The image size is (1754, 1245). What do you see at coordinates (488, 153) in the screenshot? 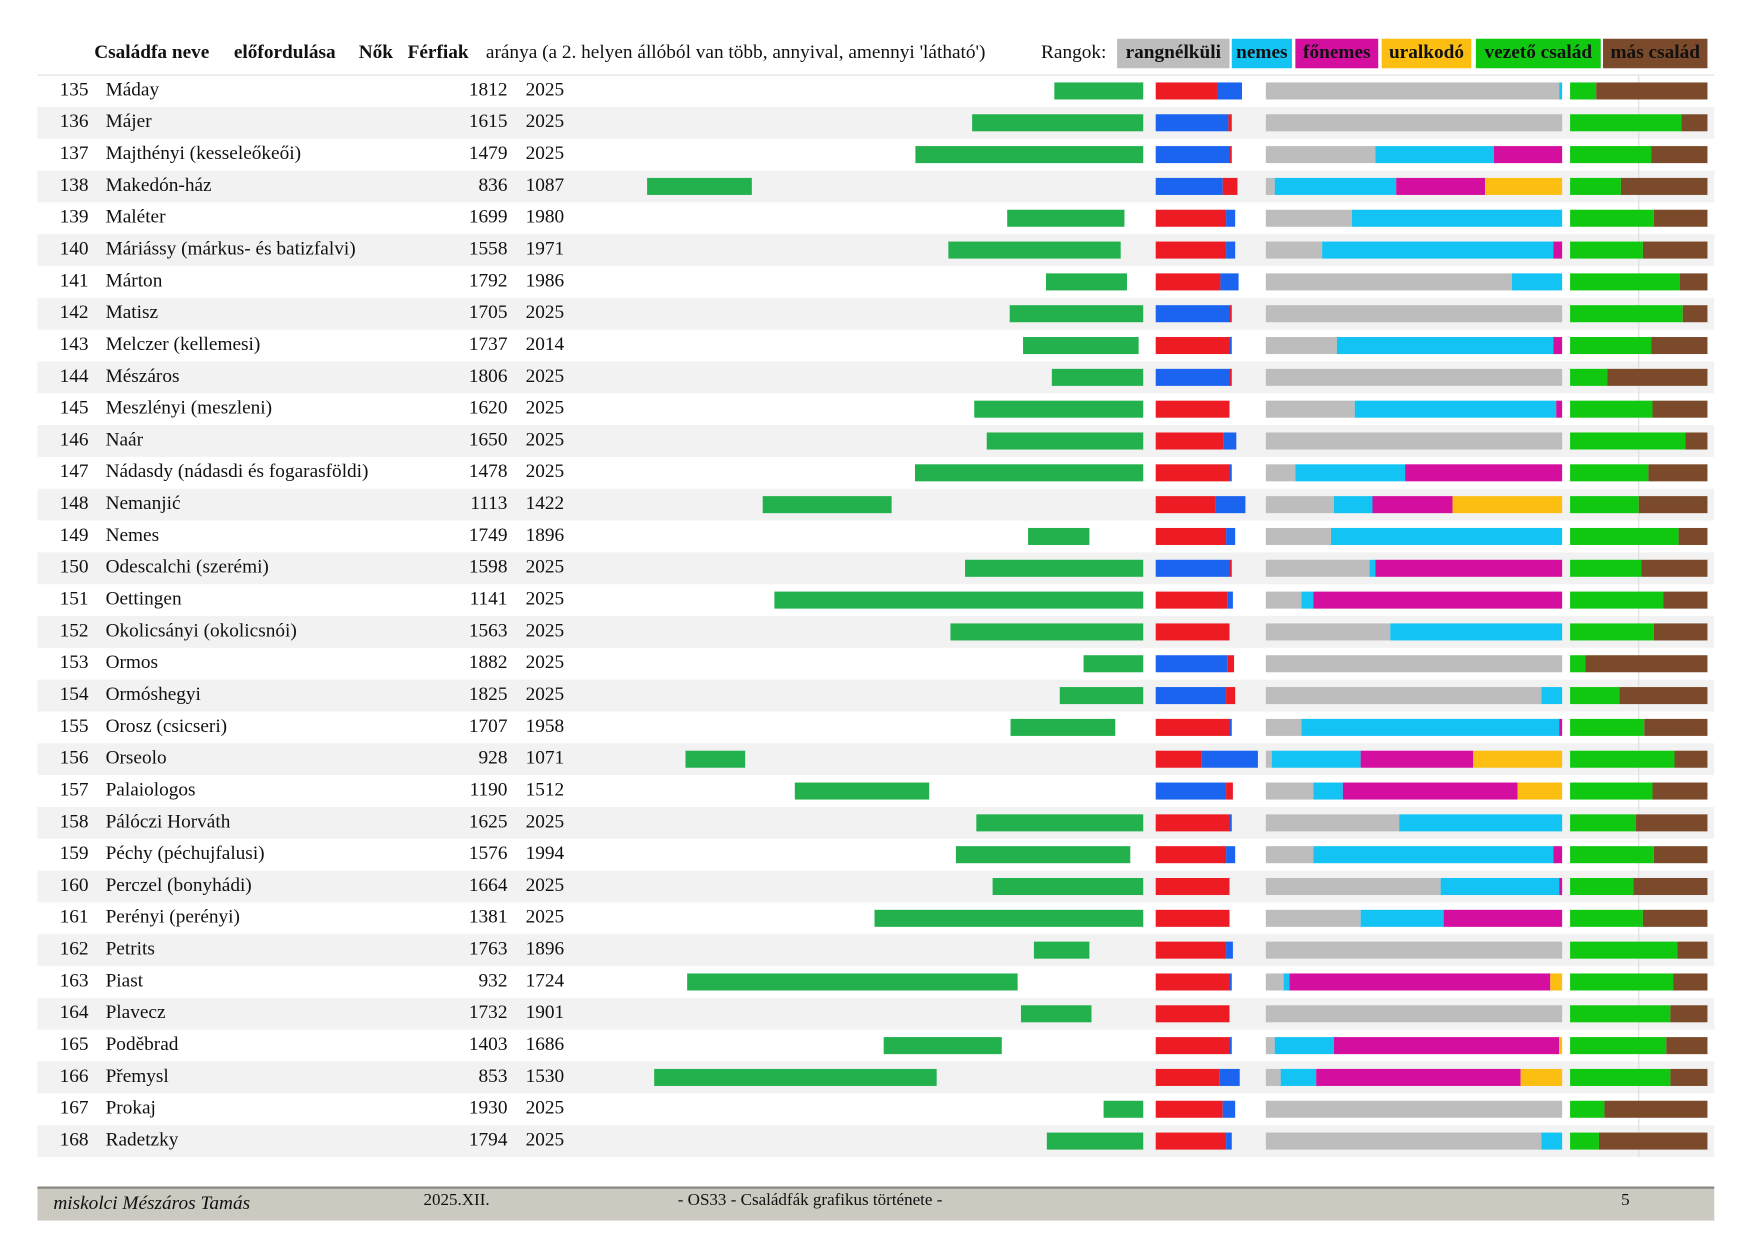
I see `row-start: 1479` at bounding box center [488, 153].